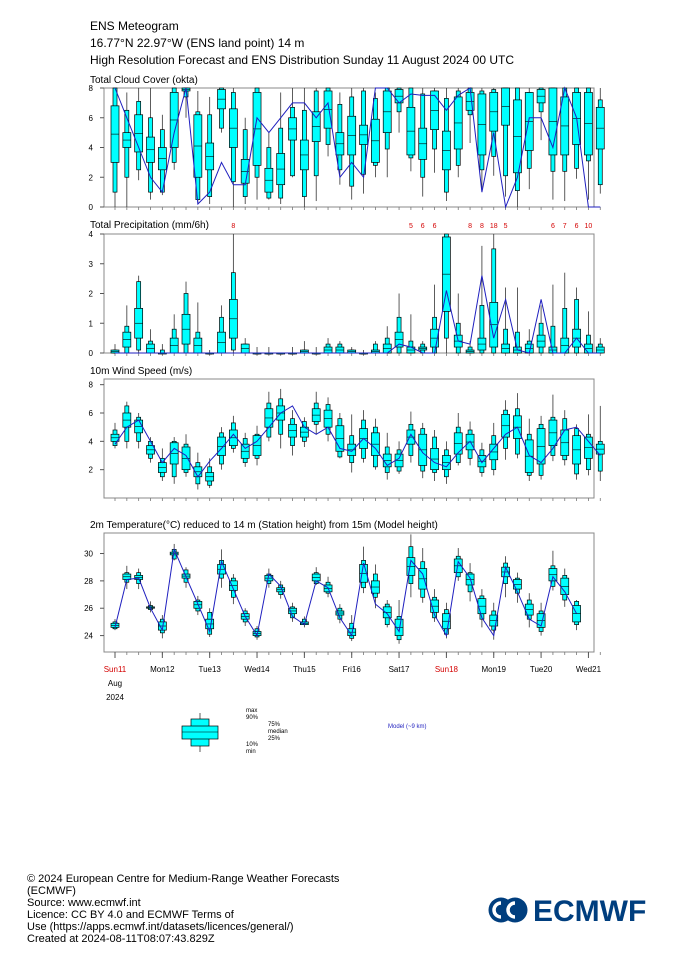  Describe the element at coordinates (84, 903) in the screenshot. I see `footer-line: Source: www.ecmwf.int` at that location.